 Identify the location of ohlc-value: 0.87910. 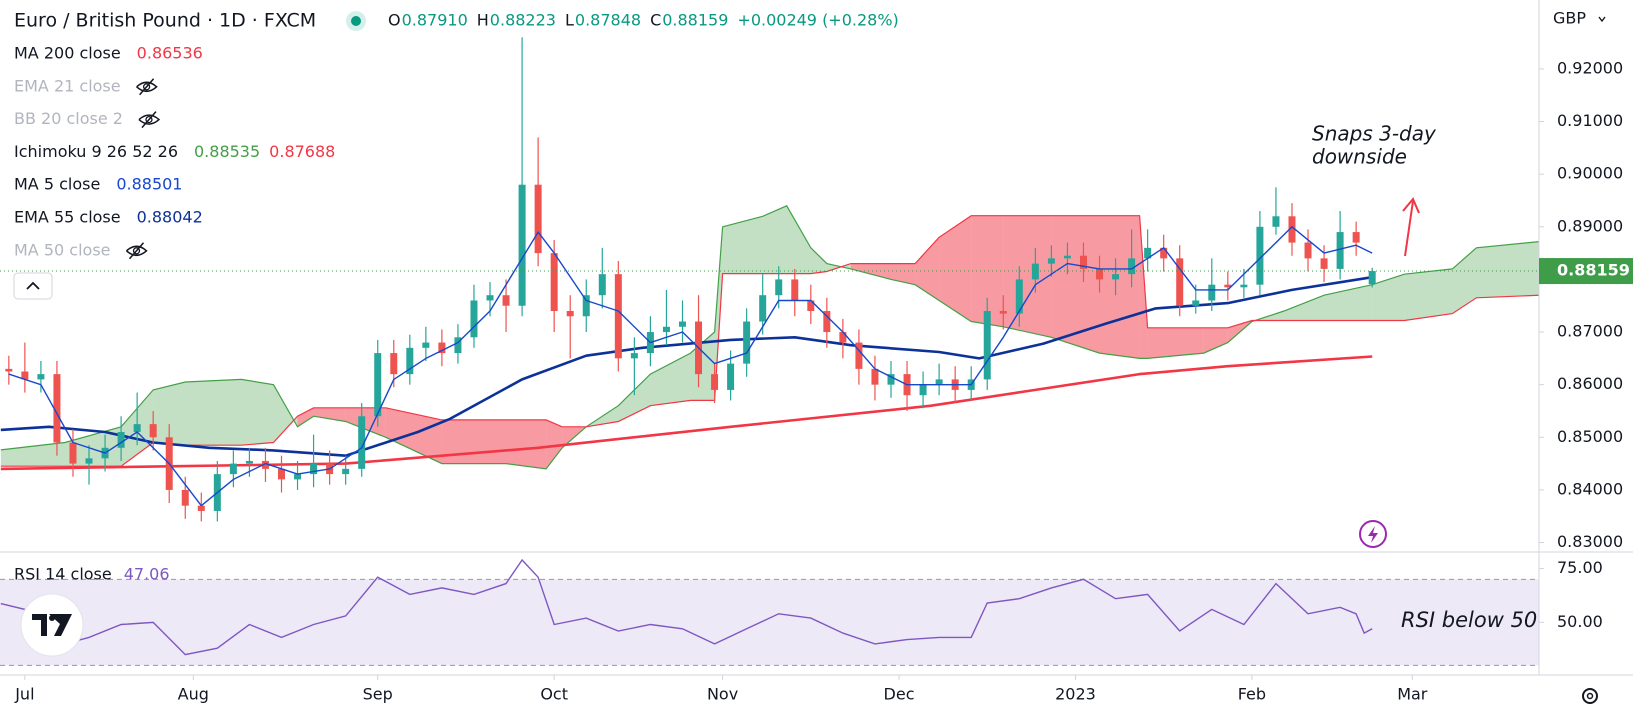
(435, 20).